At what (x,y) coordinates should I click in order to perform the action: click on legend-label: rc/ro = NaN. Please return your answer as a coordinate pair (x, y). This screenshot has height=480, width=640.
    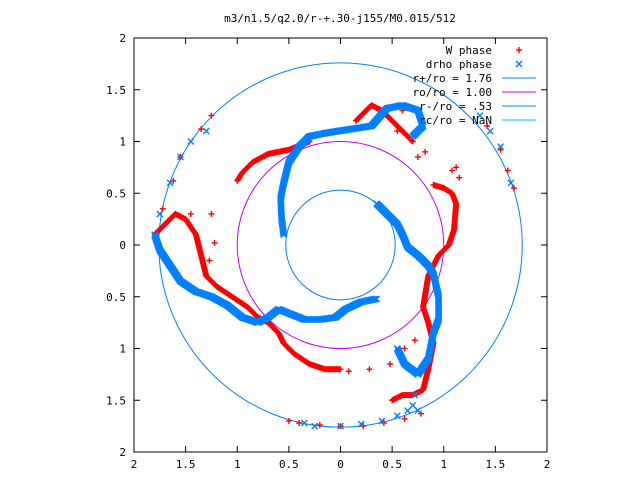
    Looking at the image, I should click on (455, 120).